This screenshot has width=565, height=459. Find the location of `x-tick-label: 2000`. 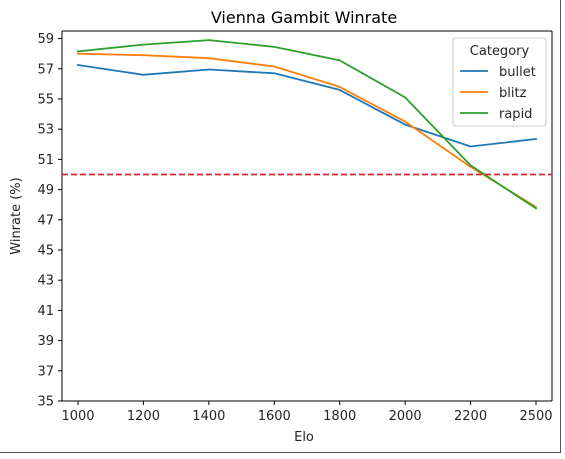

x-tick-label: 2000 is located at coordinates (405, 416).